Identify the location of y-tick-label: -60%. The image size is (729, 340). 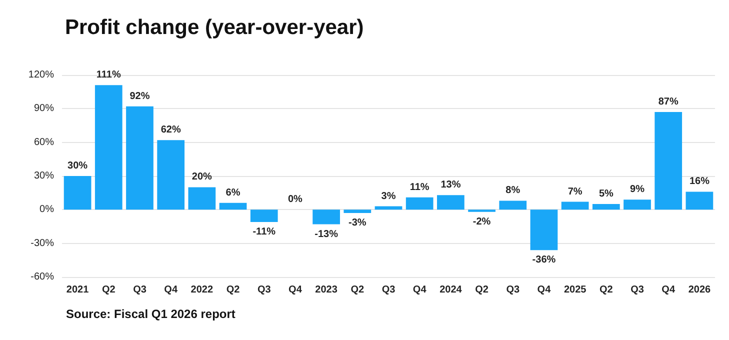
(42, 277).